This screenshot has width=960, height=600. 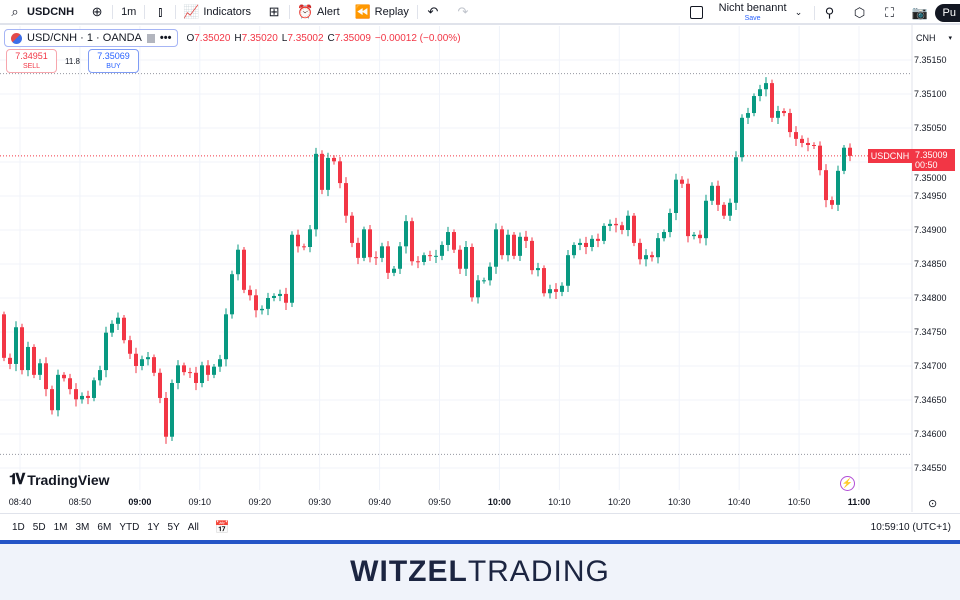 What do you see at coordinates (910, 527) in the screenshot?
I see `clock: 10:59:10 (UTC+1)` at bounding box center [910, 527].